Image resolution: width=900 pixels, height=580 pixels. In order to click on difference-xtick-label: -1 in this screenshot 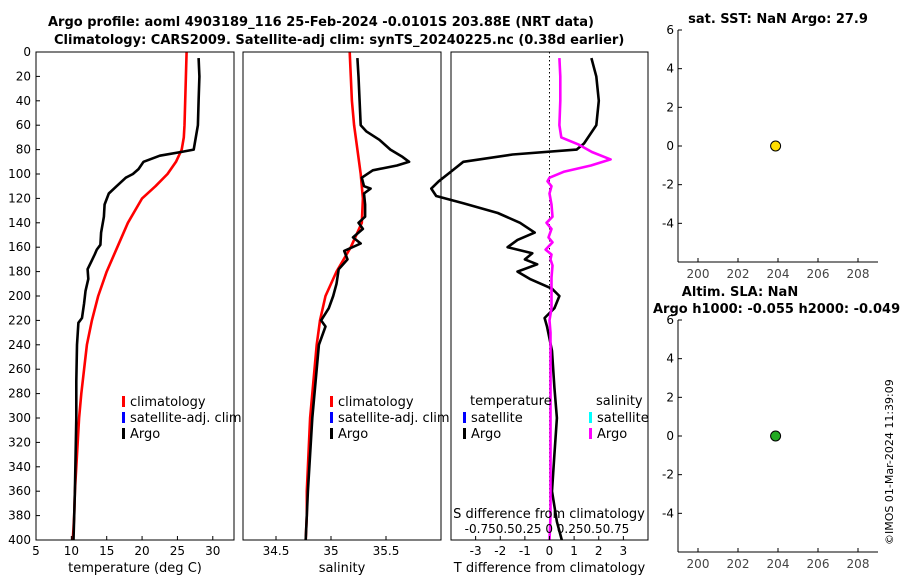, I will do `click(525, 551)`.